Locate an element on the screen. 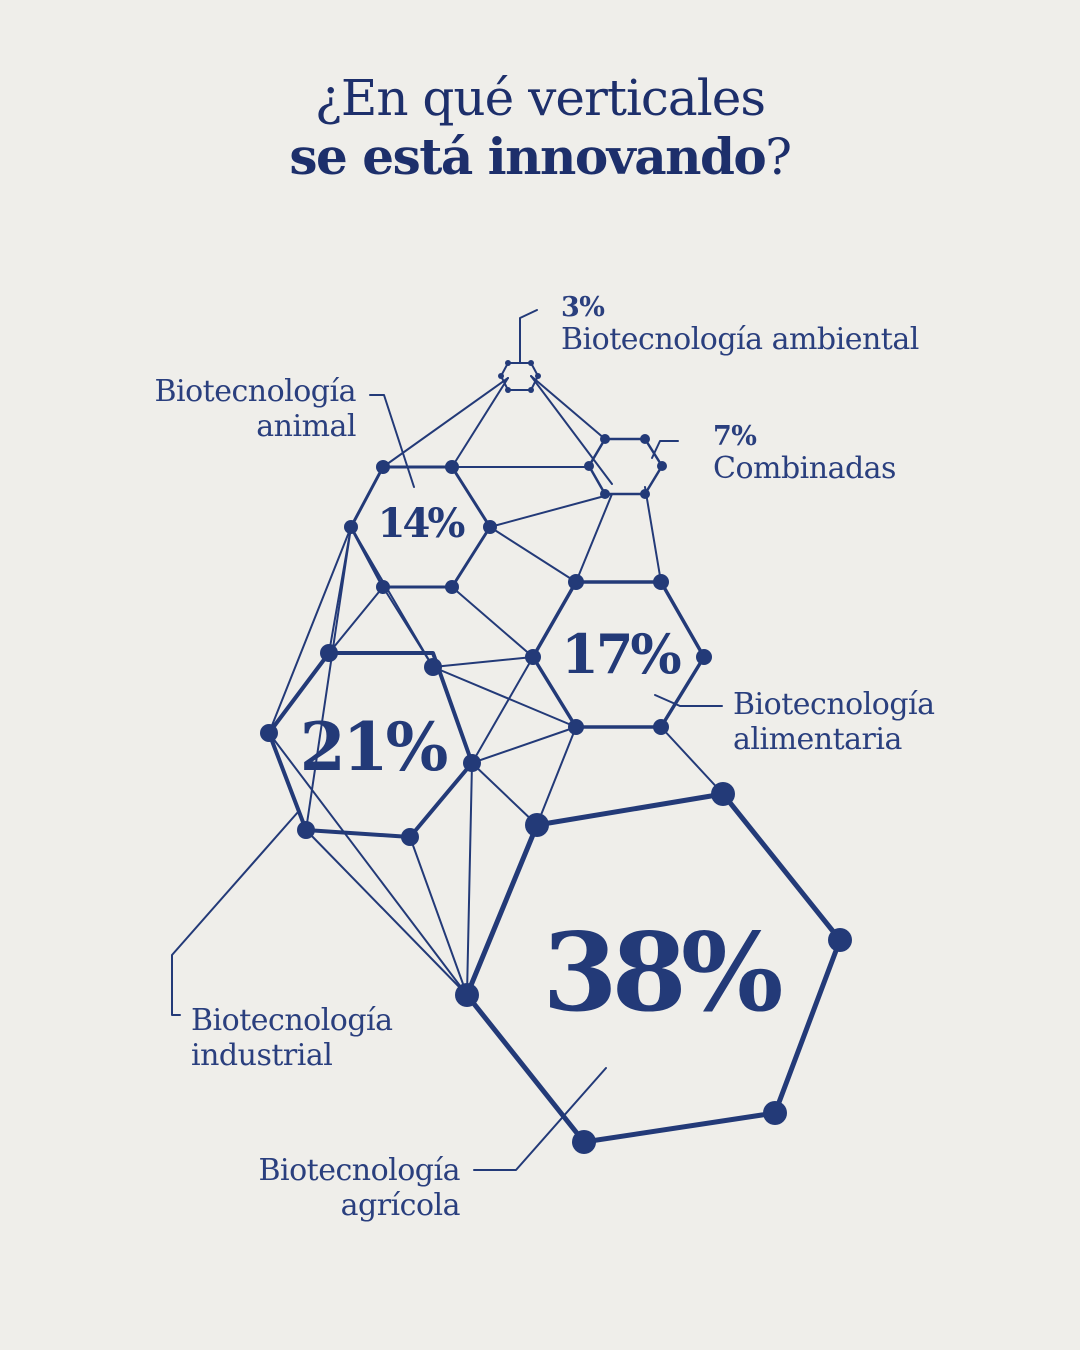 The image size is (1080, 1350). page-title: ¿En qué verticales se está innovando? is located at coordinates (540, 128).